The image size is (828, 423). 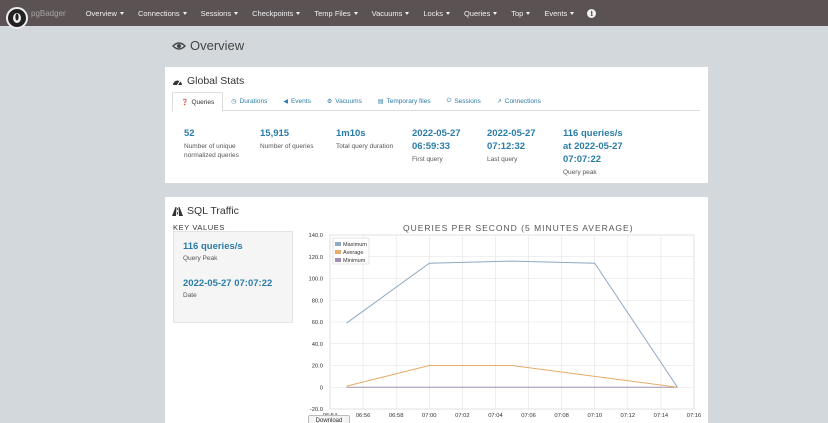 I want to click on nav-label: Sessions, so click(x=216, y=13).